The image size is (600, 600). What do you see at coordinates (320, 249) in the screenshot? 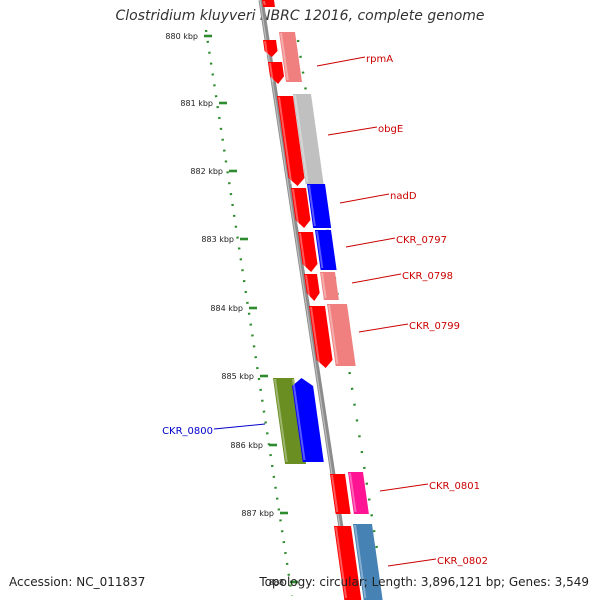
I see `gene-block-CKR_0797-shine` at bounding box center [320, 249].